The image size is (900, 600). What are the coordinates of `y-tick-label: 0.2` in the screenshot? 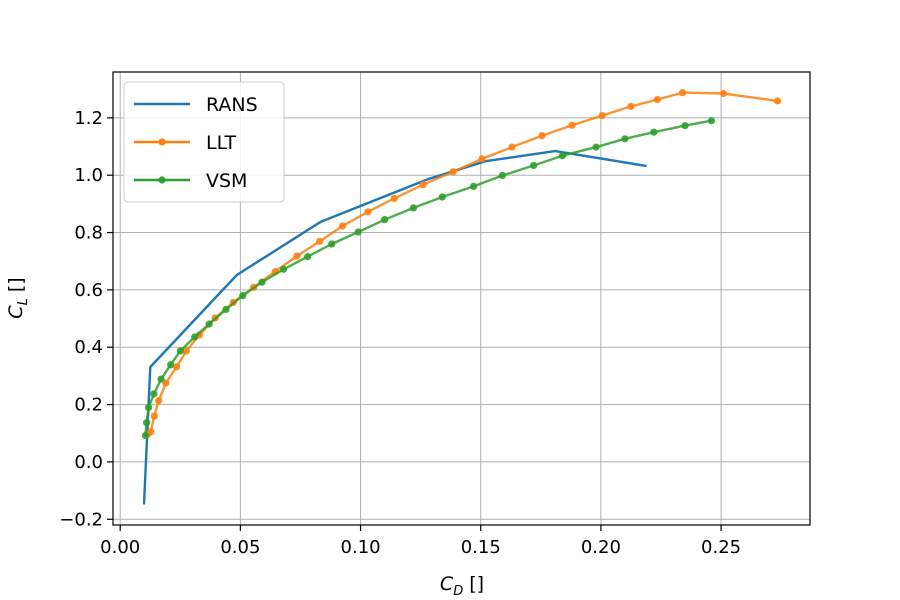 It's located at (88, 405).